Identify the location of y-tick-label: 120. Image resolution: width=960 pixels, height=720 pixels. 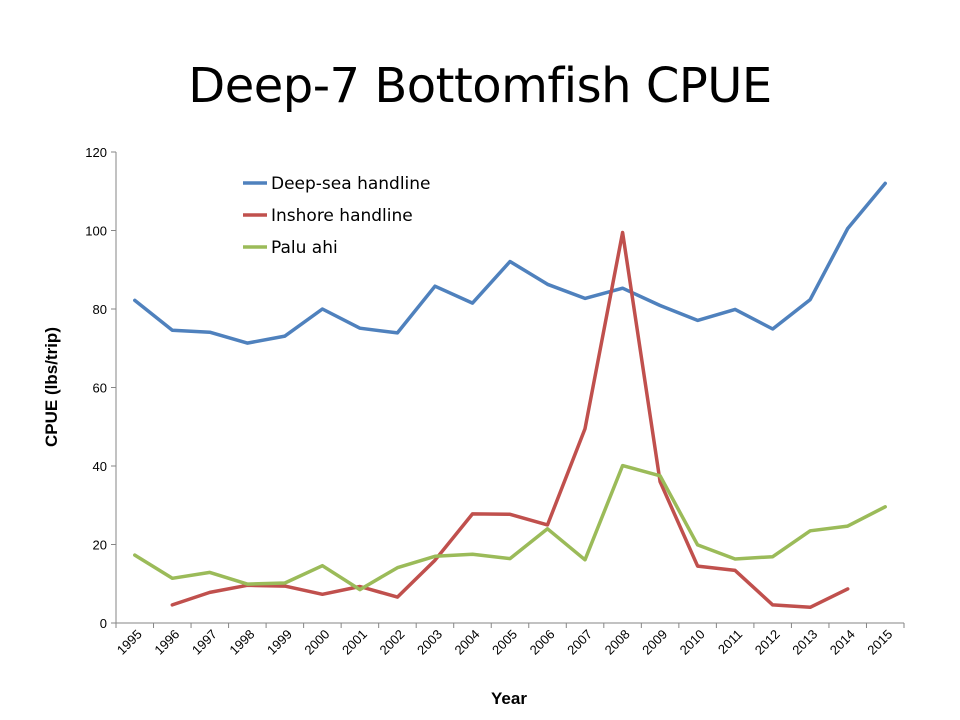
(96, 152).